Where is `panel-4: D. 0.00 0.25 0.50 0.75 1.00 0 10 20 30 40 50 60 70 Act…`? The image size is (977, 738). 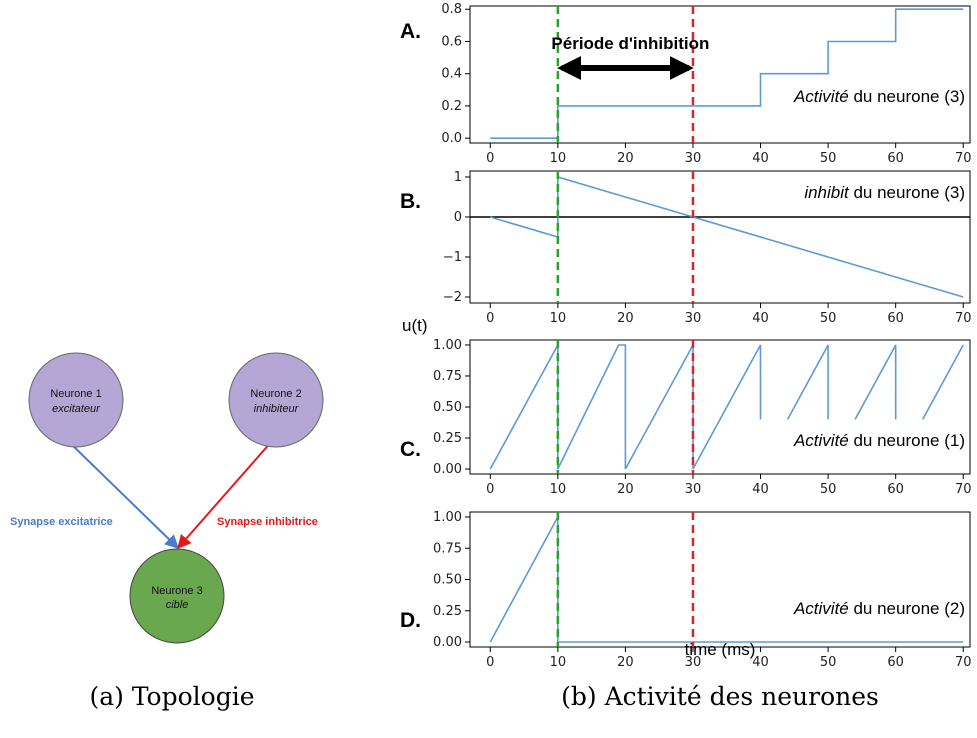
panel-4: D. 0.00 0.25 0.50 0.75 1.00 0 10 20 30 40 50 60 70 Act… is located at coordinates (686, 590).